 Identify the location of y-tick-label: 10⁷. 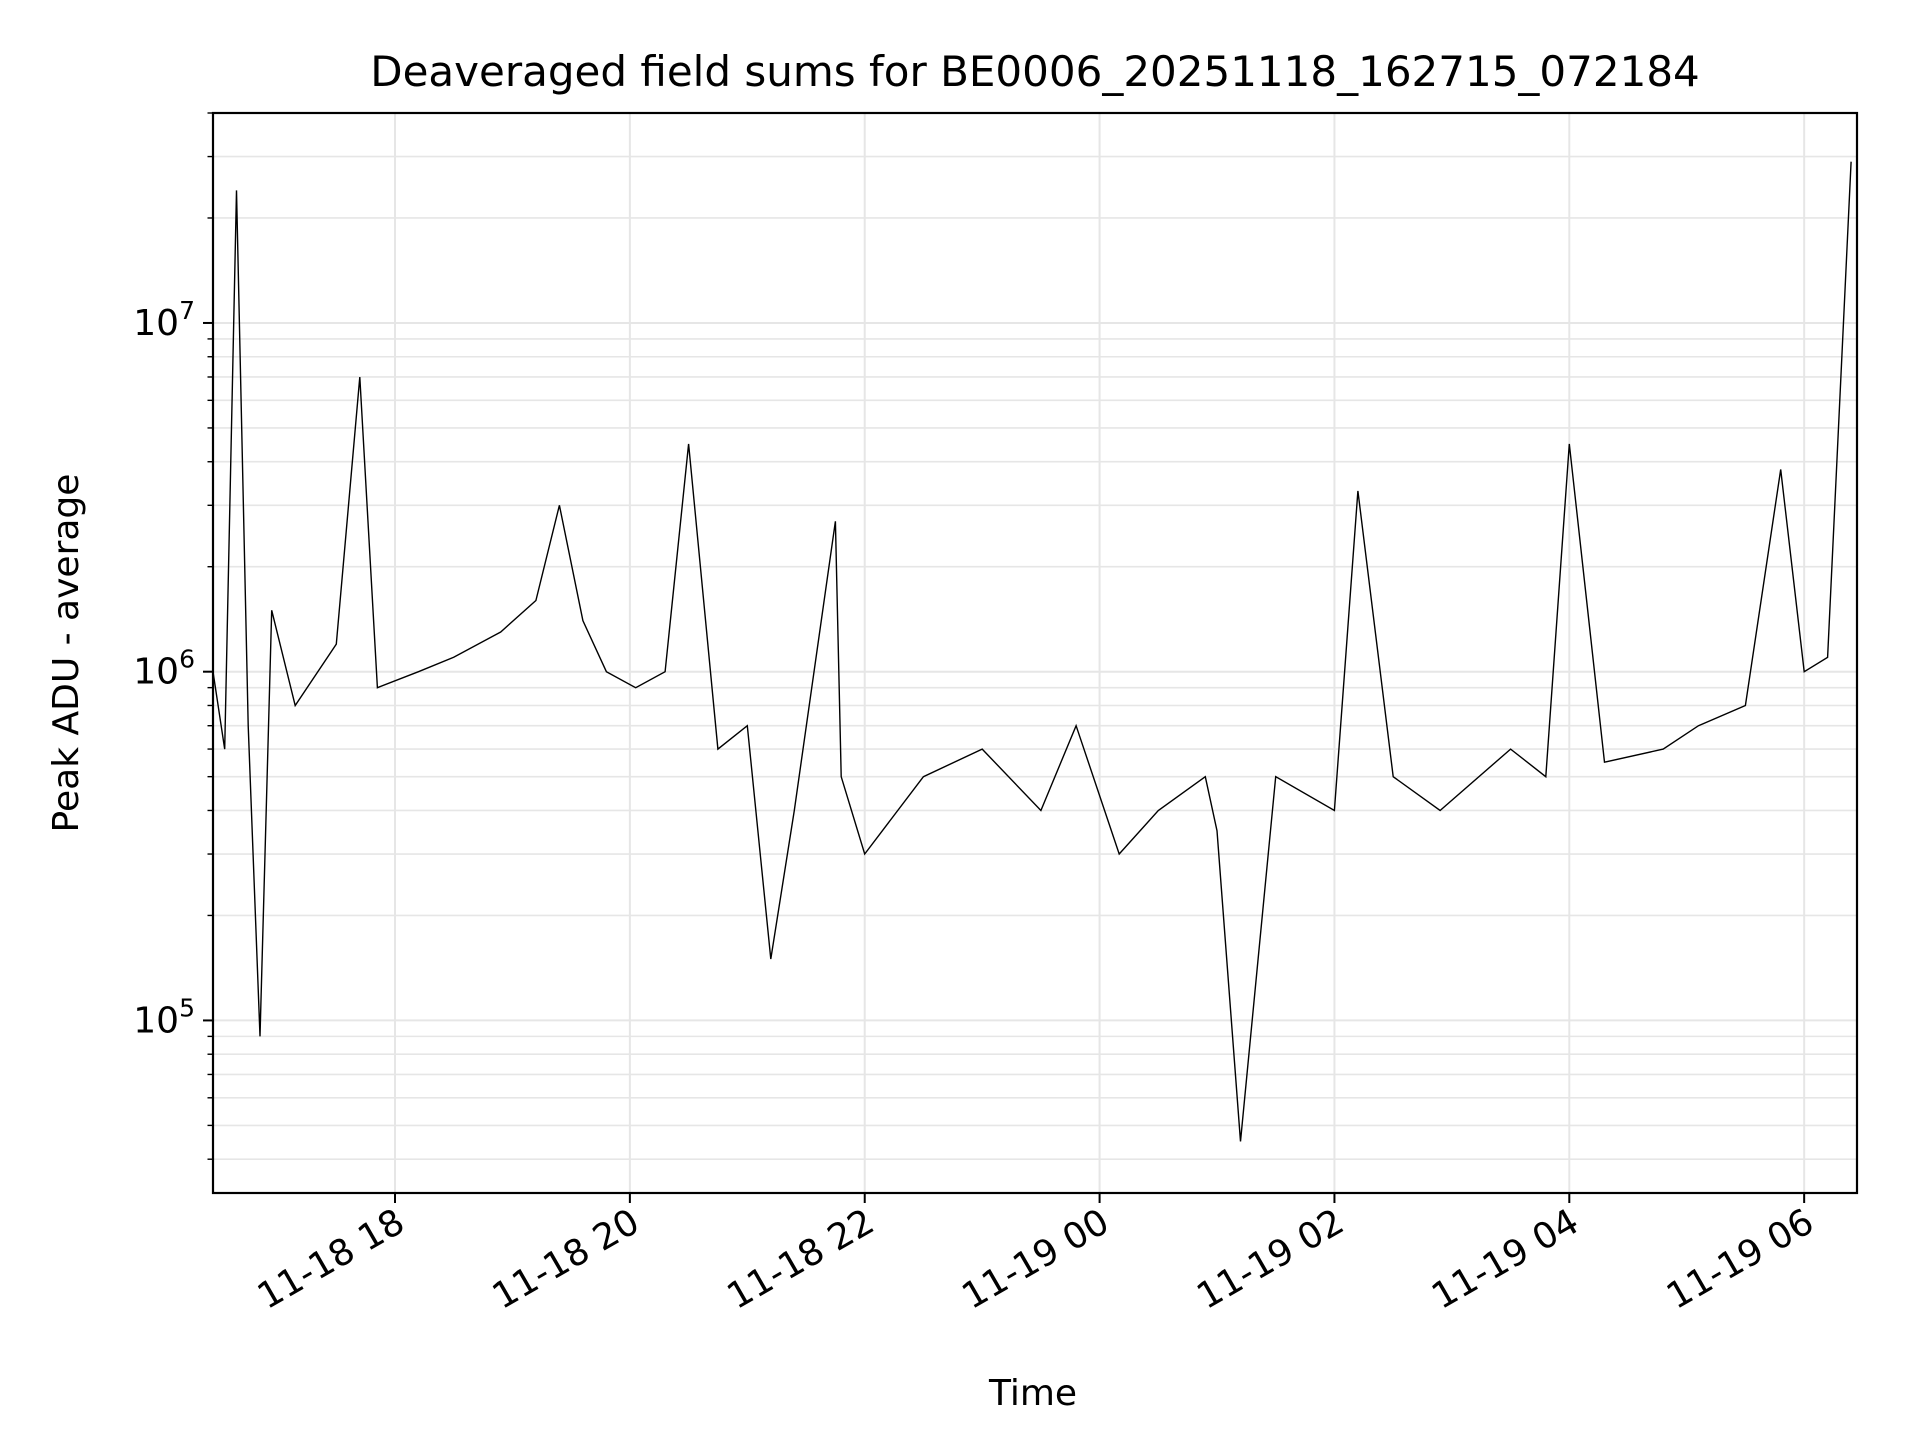
(164, 320).